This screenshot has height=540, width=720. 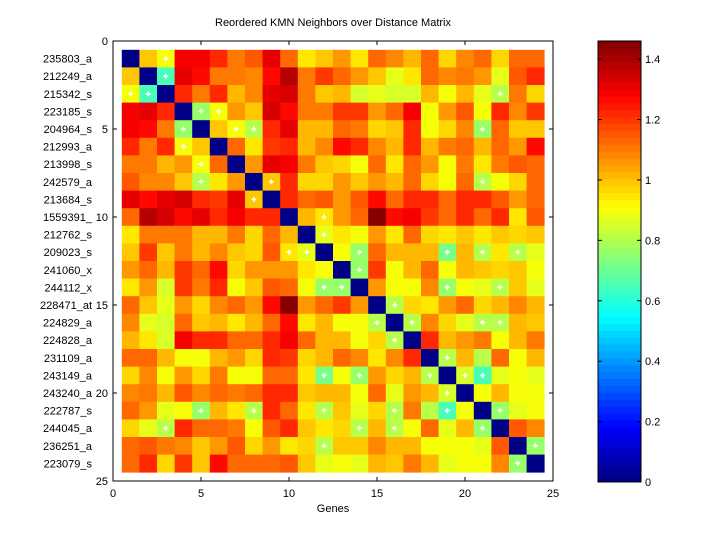 What do you see at coordinates (333, 509) in the screenshot?
I see `x-axis-label: Genes` at bounding box center [333, 509].